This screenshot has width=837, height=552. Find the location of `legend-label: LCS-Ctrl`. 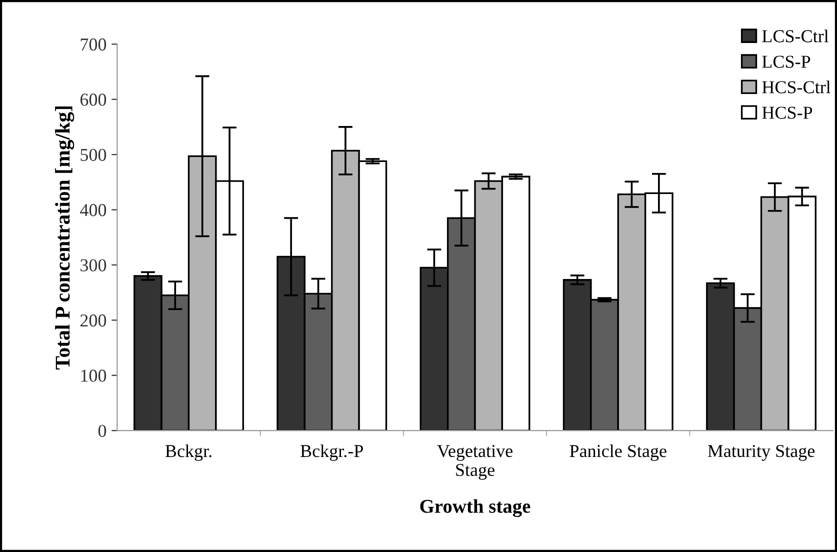

legend-label: LCS-Ctrl is located at coordinates (795, 36).